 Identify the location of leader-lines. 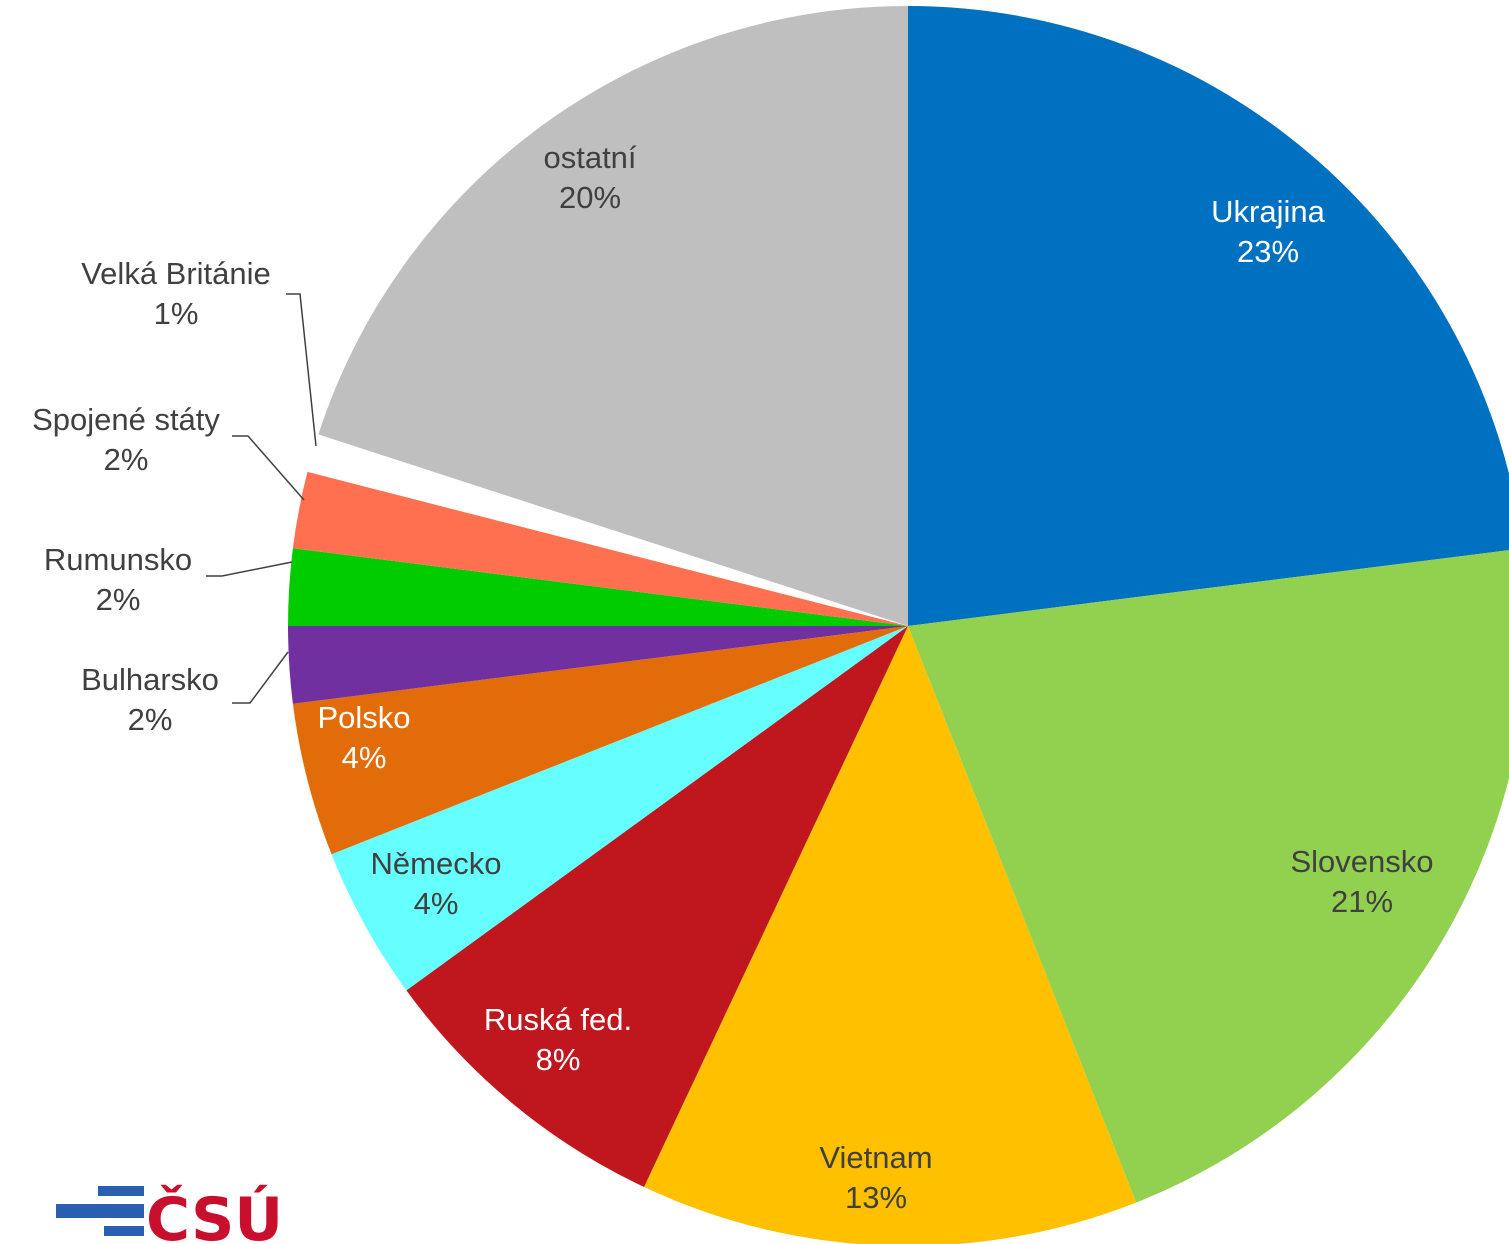
(261, 498).